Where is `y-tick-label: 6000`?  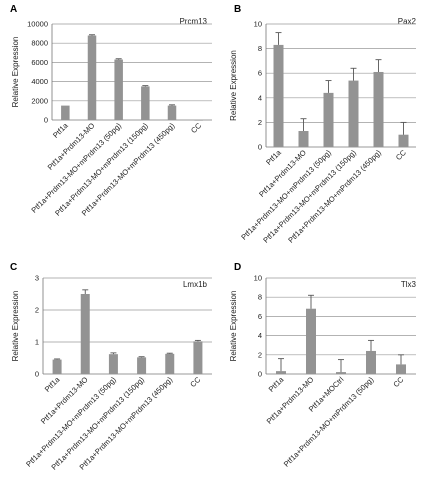 y-tick-label: 6000 is located at coordinates (39, 62).